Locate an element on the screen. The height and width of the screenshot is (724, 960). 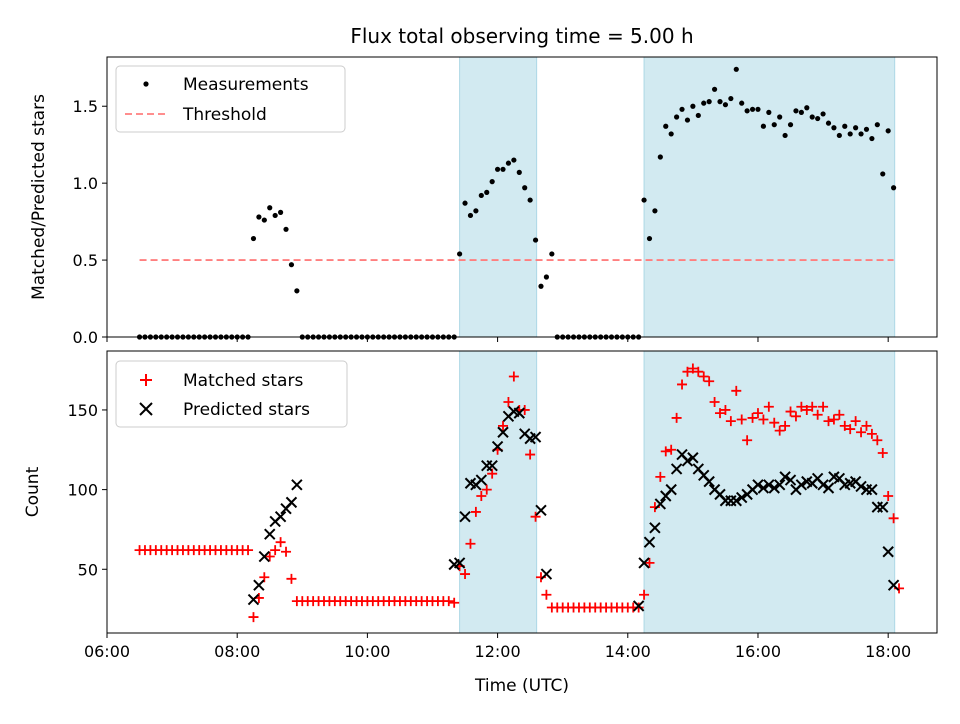
y-tick-label: 1.0 is located at coordinates (85, 183).